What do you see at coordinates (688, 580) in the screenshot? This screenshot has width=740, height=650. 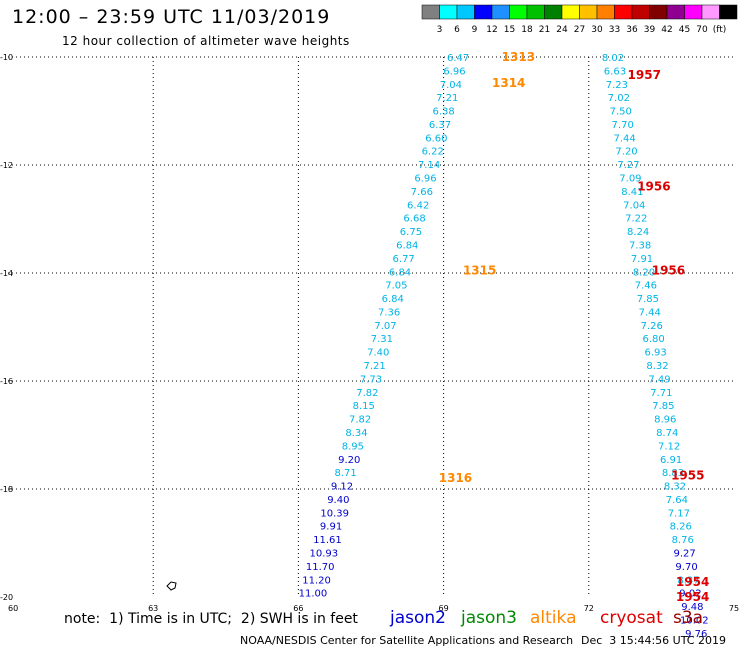 I see `wave-height-label: 8.37` at bounding box center [688, 580].